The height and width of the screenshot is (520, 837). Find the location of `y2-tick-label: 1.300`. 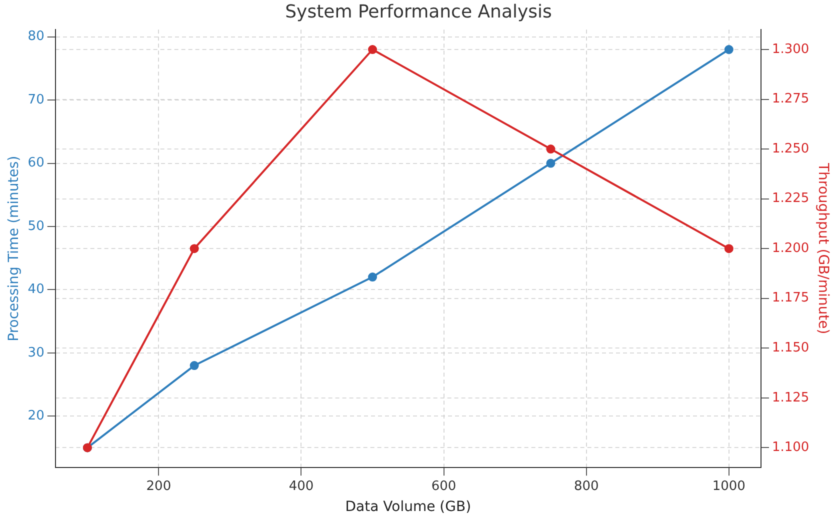

y2-tick-label: 1.300 is located at coordinates (791, 49).